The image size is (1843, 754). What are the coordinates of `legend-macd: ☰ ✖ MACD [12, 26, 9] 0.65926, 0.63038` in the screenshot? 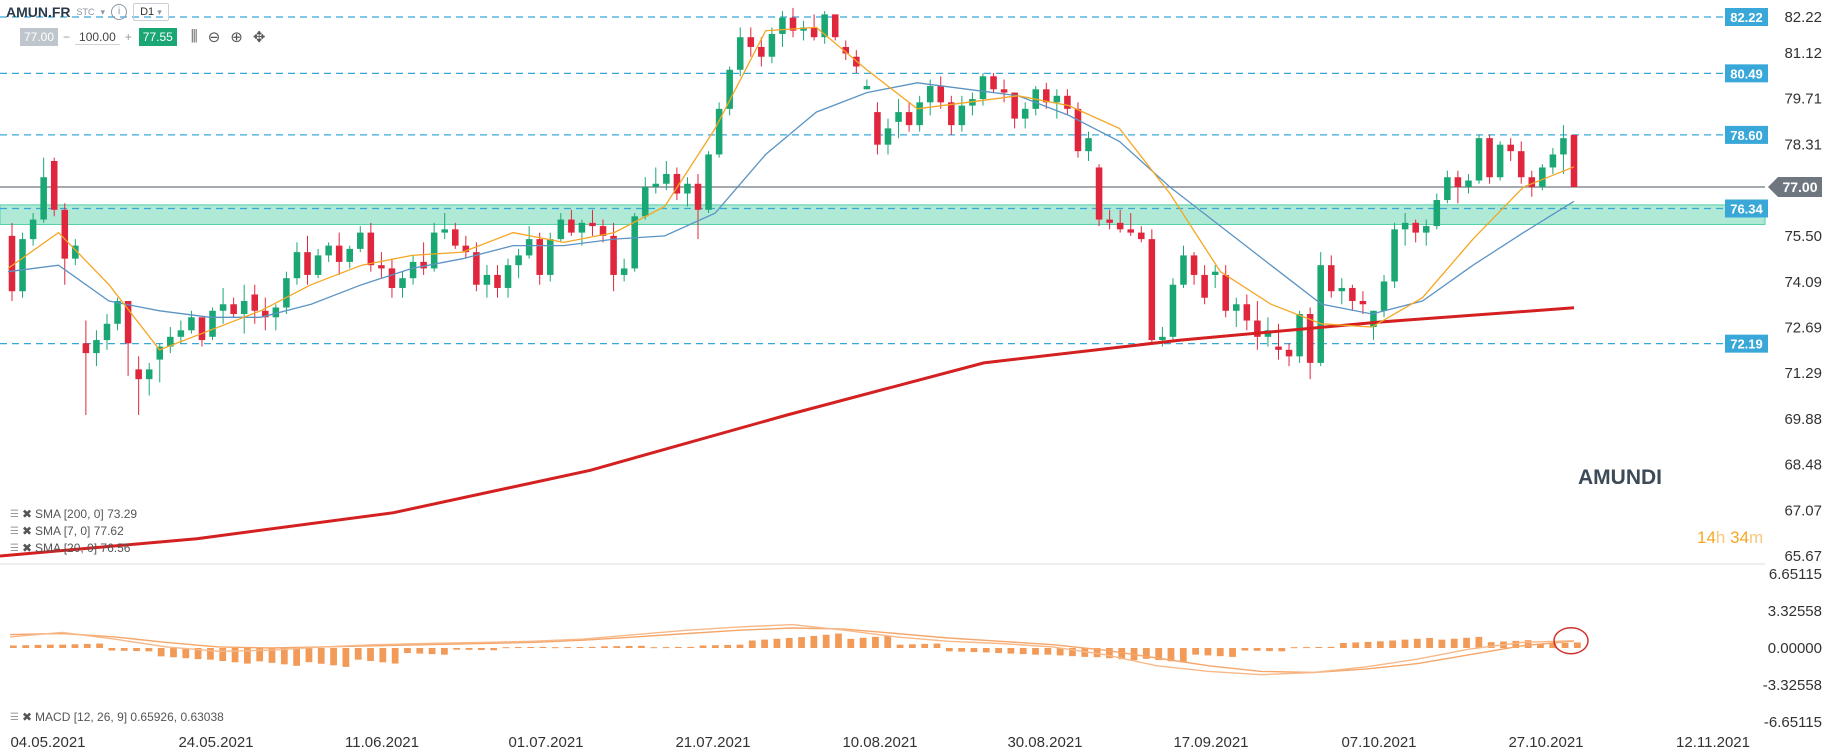 It's located at (117, 717).